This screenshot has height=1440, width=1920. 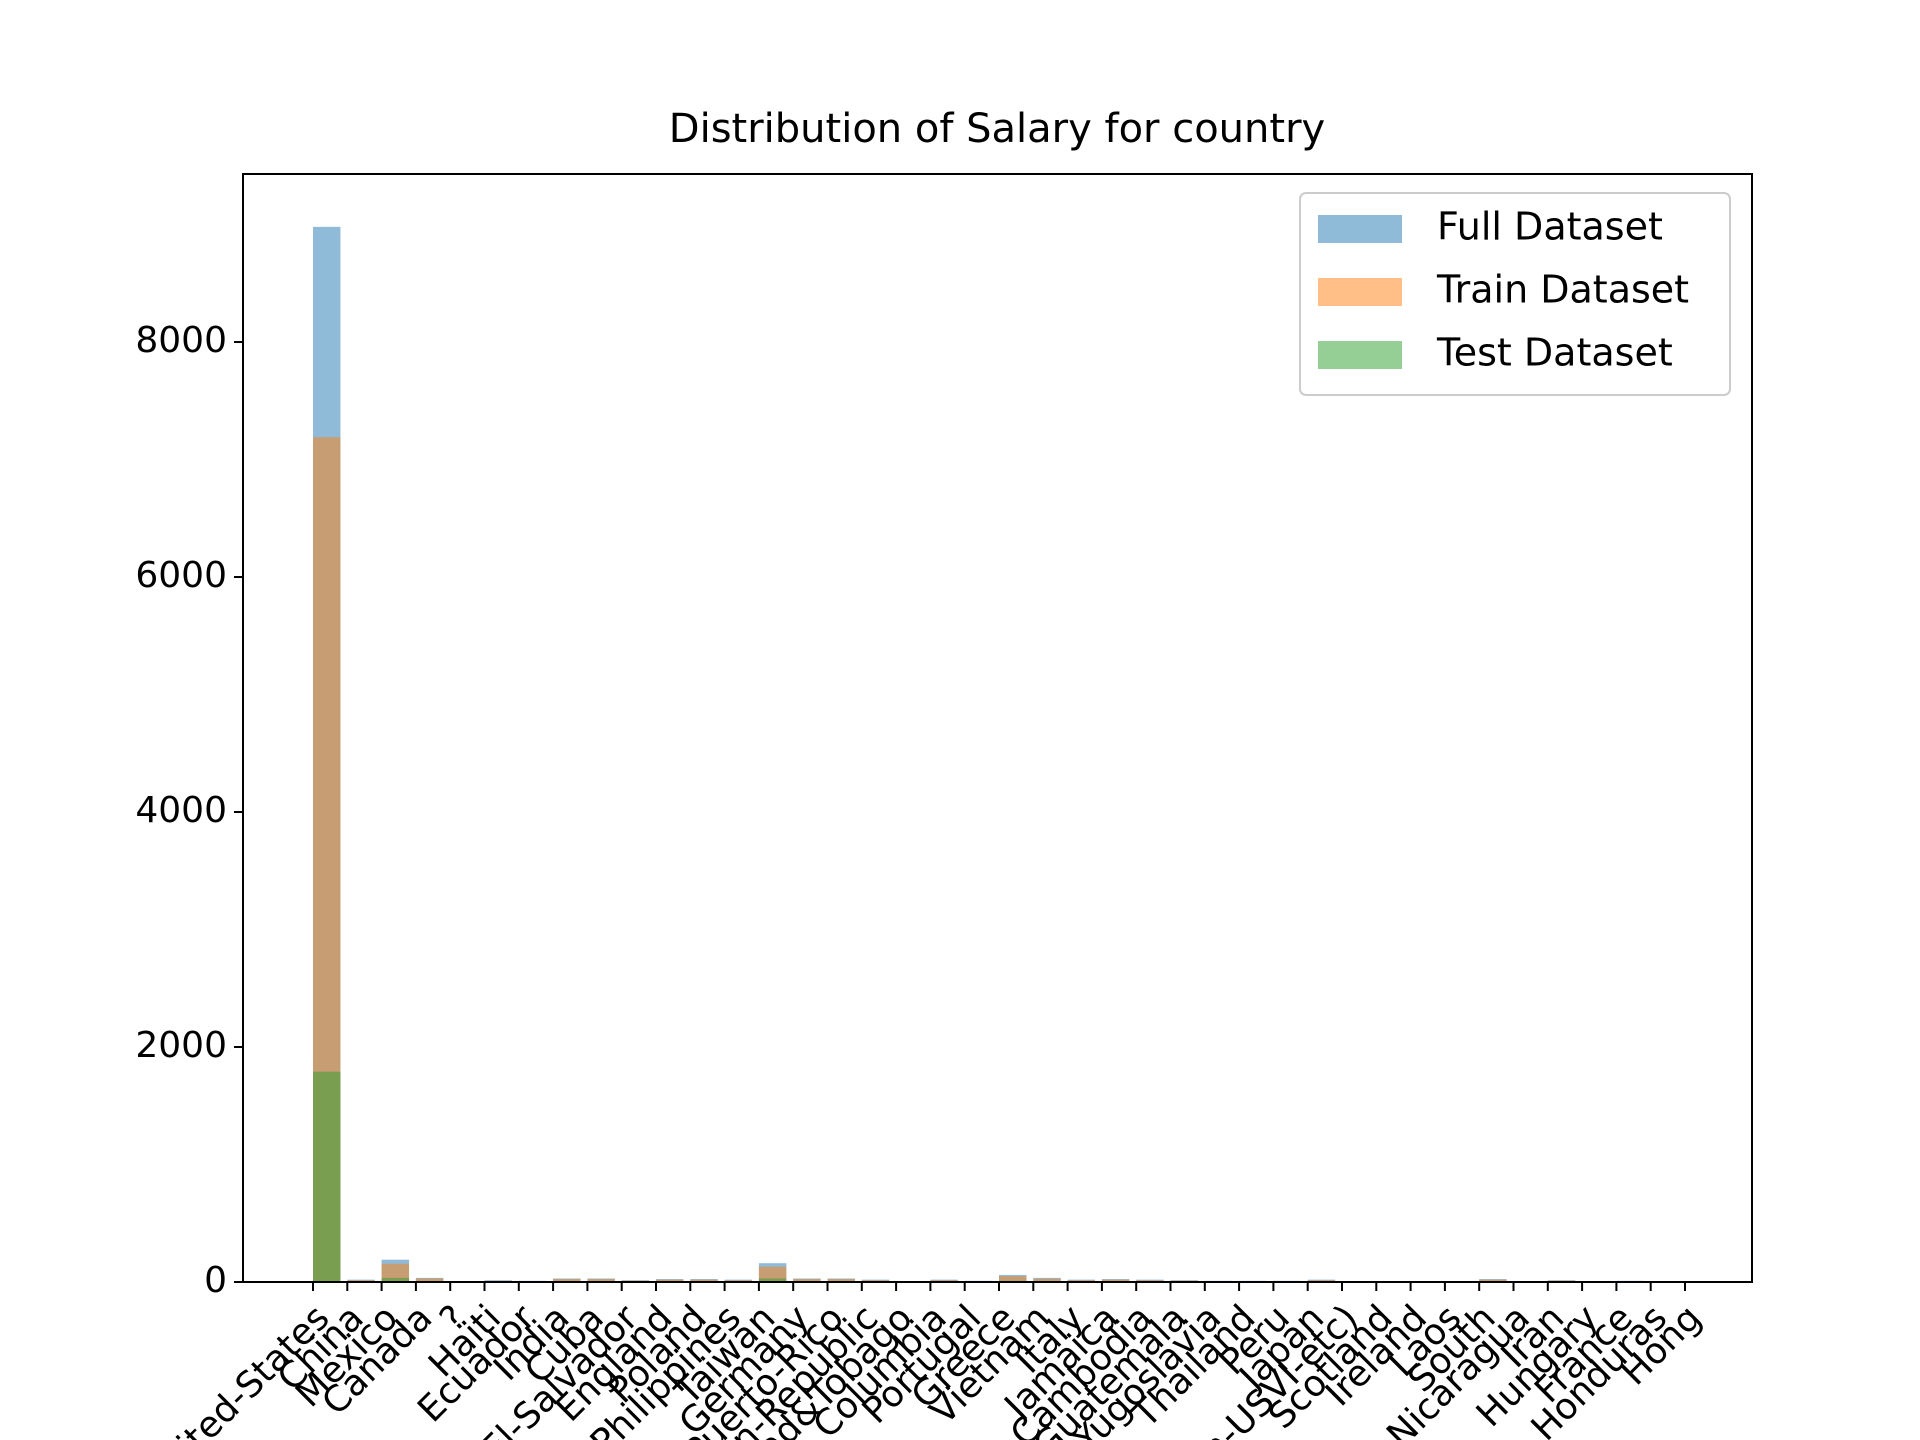 What do you see at coordinates (215, 1280) in the screenshot?
I see `y-tick-label: 0` at bounding box center [215, 1280].